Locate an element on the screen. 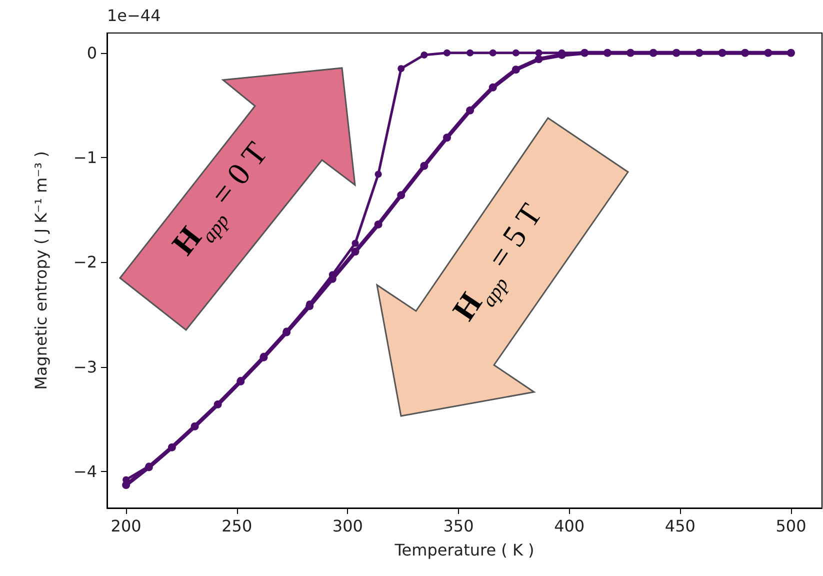 This screenshot has width=823, height=576. y-tick-label: −4 is located at coordinates (85, 471).